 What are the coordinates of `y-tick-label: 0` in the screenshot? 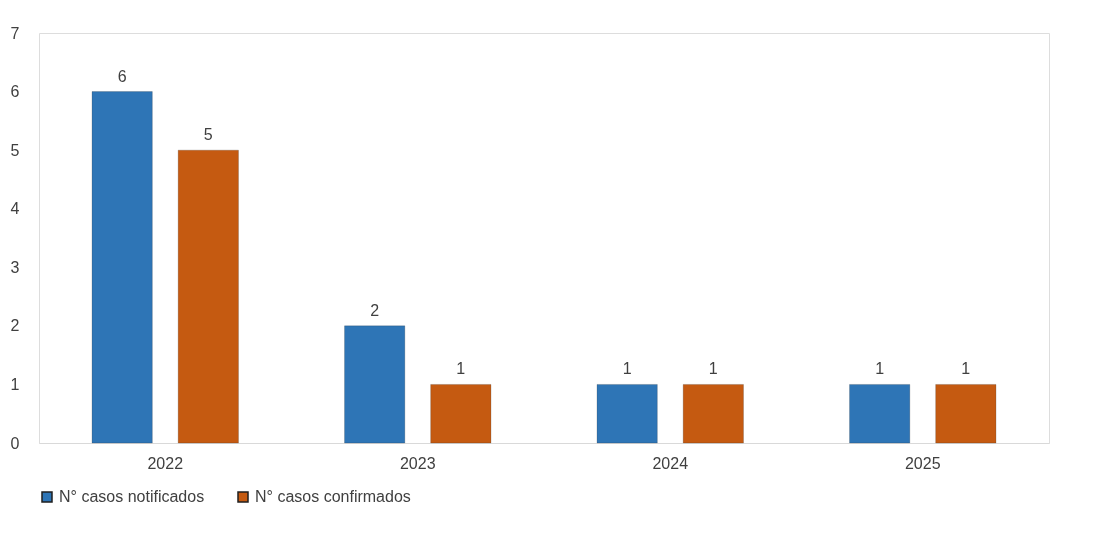 It's located at (15, 443).